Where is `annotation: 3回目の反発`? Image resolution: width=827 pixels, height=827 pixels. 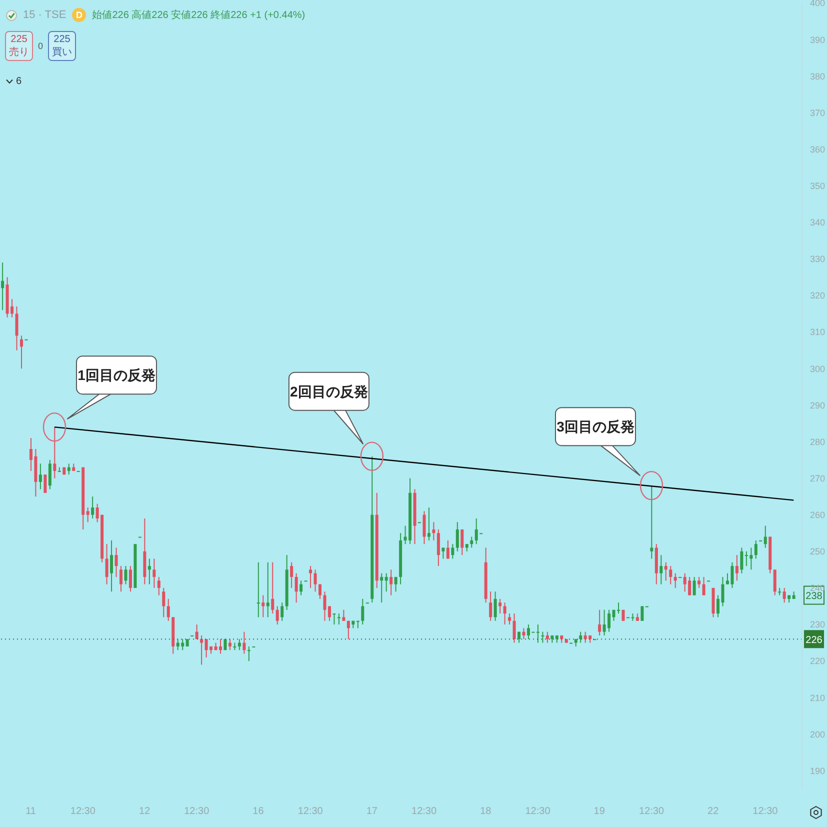 annotation: 3回目の反発 is located at coordinates (595, 426).